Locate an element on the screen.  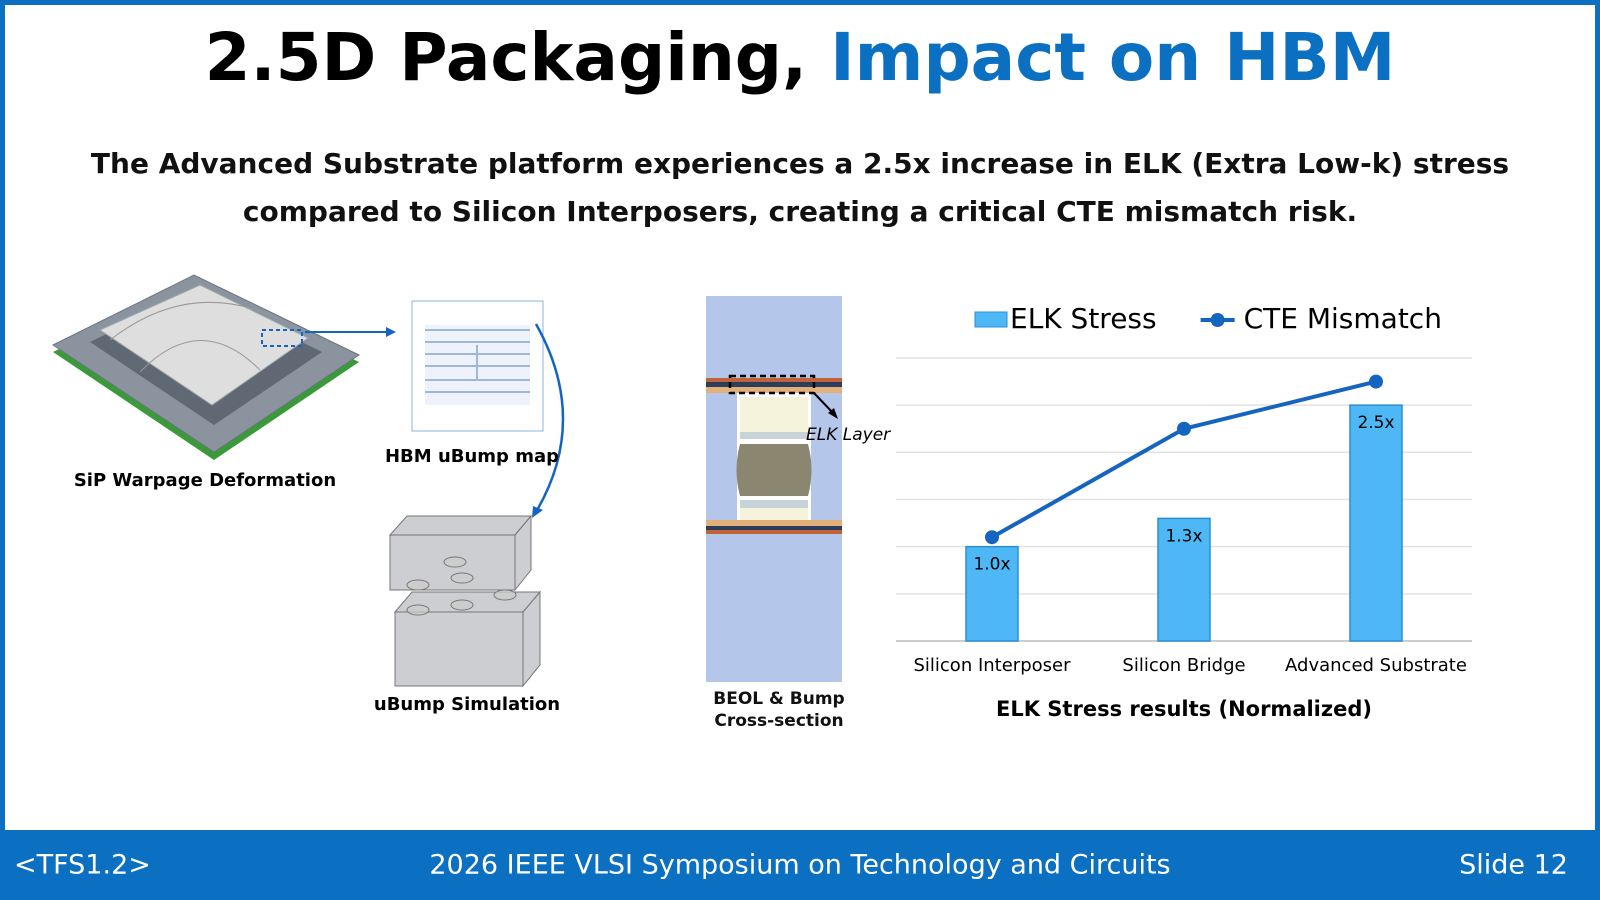
figure-label: BEOL & Bump Cross-section is located at coordinates (779, 710).